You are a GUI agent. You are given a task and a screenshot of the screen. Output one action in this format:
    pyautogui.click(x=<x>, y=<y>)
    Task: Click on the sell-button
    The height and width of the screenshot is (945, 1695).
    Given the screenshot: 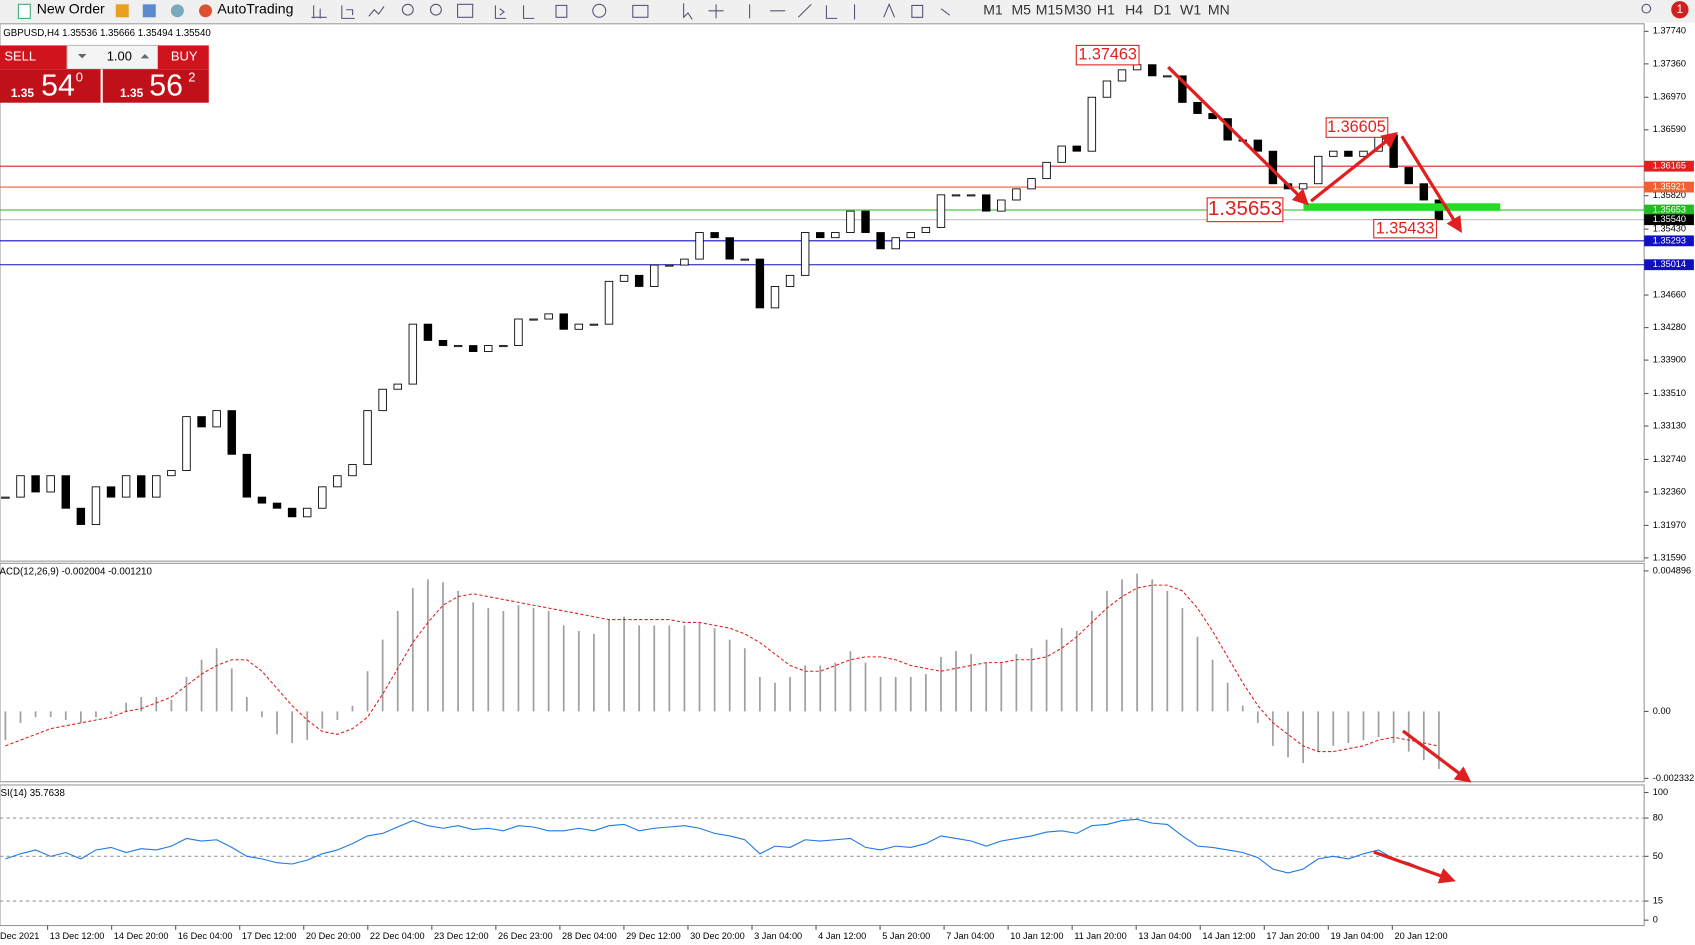 What is the action you would take?
    pyautogui.click(x=34, y=57)
    